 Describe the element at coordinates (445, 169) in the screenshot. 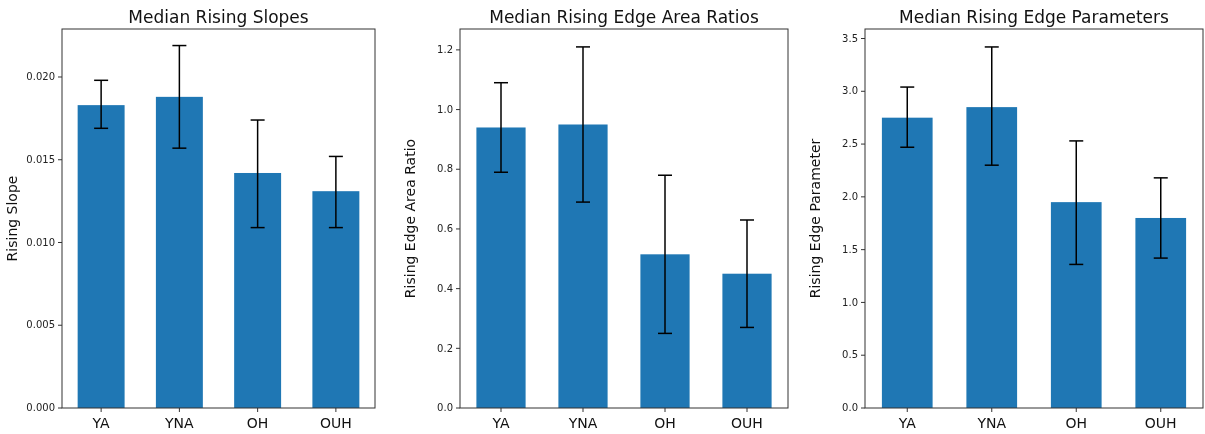

I see `y-tick-label: 0.8` at that location.